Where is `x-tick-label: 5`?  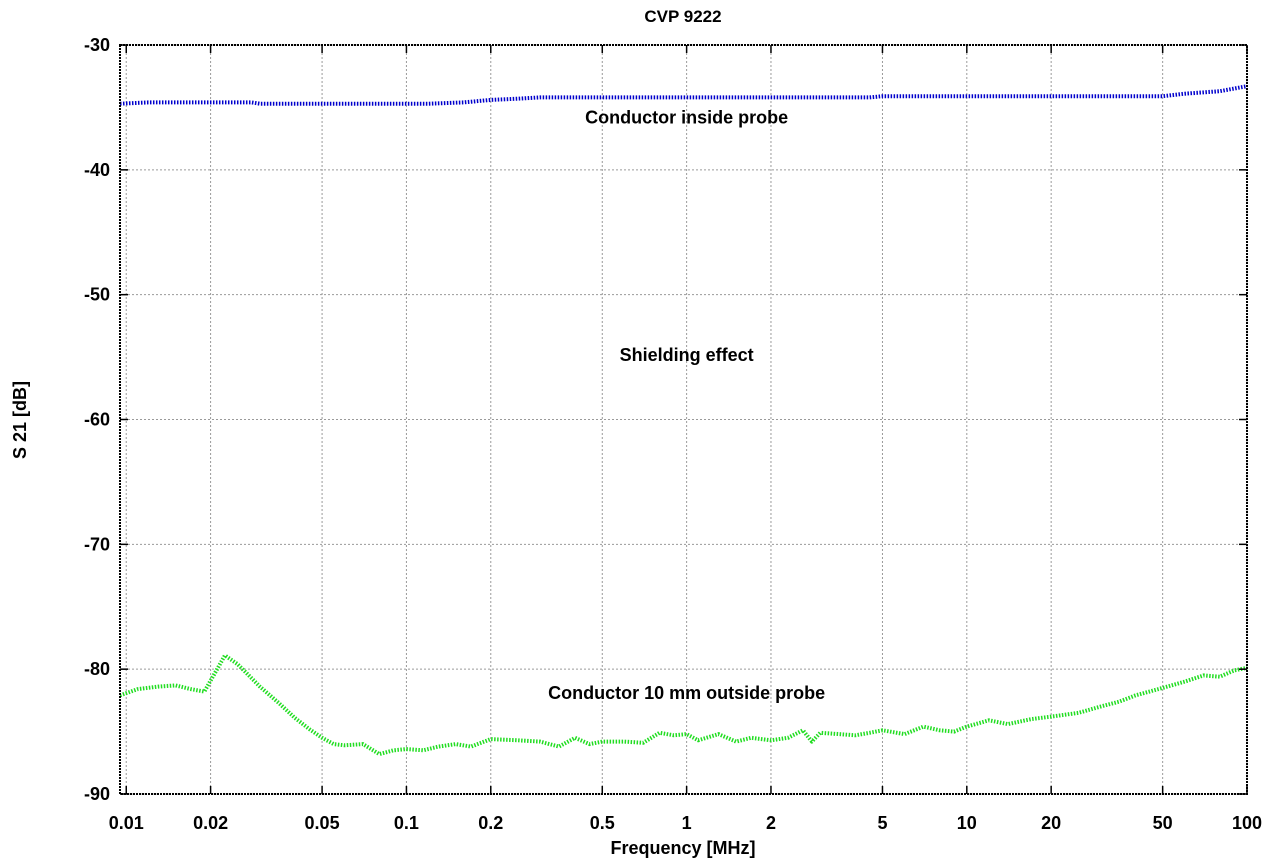 x-tick-label: 5 is located at coordinates (882, 823).